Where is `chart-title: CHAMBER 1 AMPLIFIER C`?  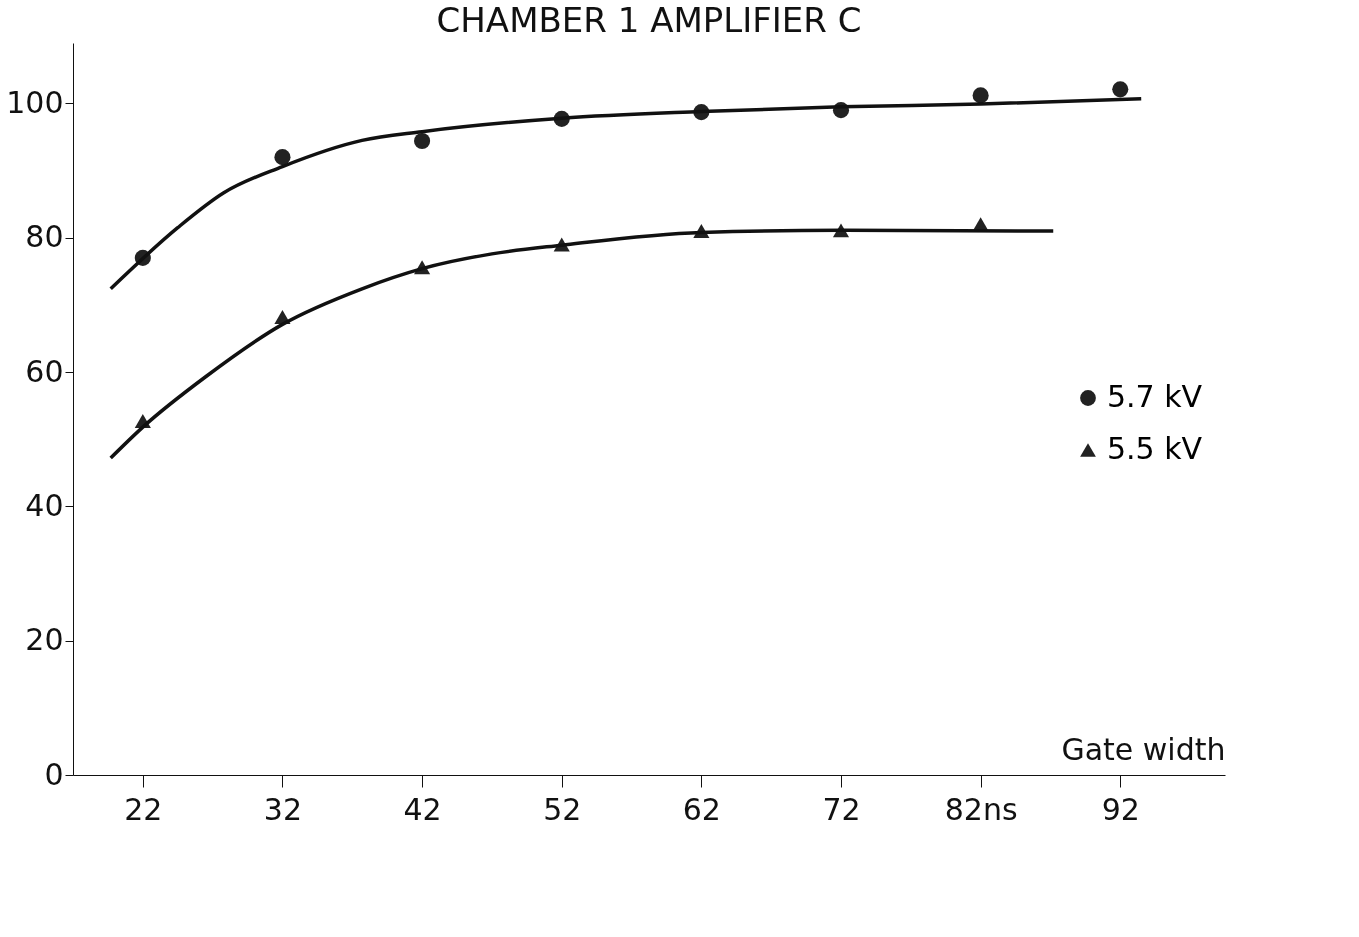 chart-title: CHAMBER 1 AMPLIFIER C is located at coordinates (649, 20).